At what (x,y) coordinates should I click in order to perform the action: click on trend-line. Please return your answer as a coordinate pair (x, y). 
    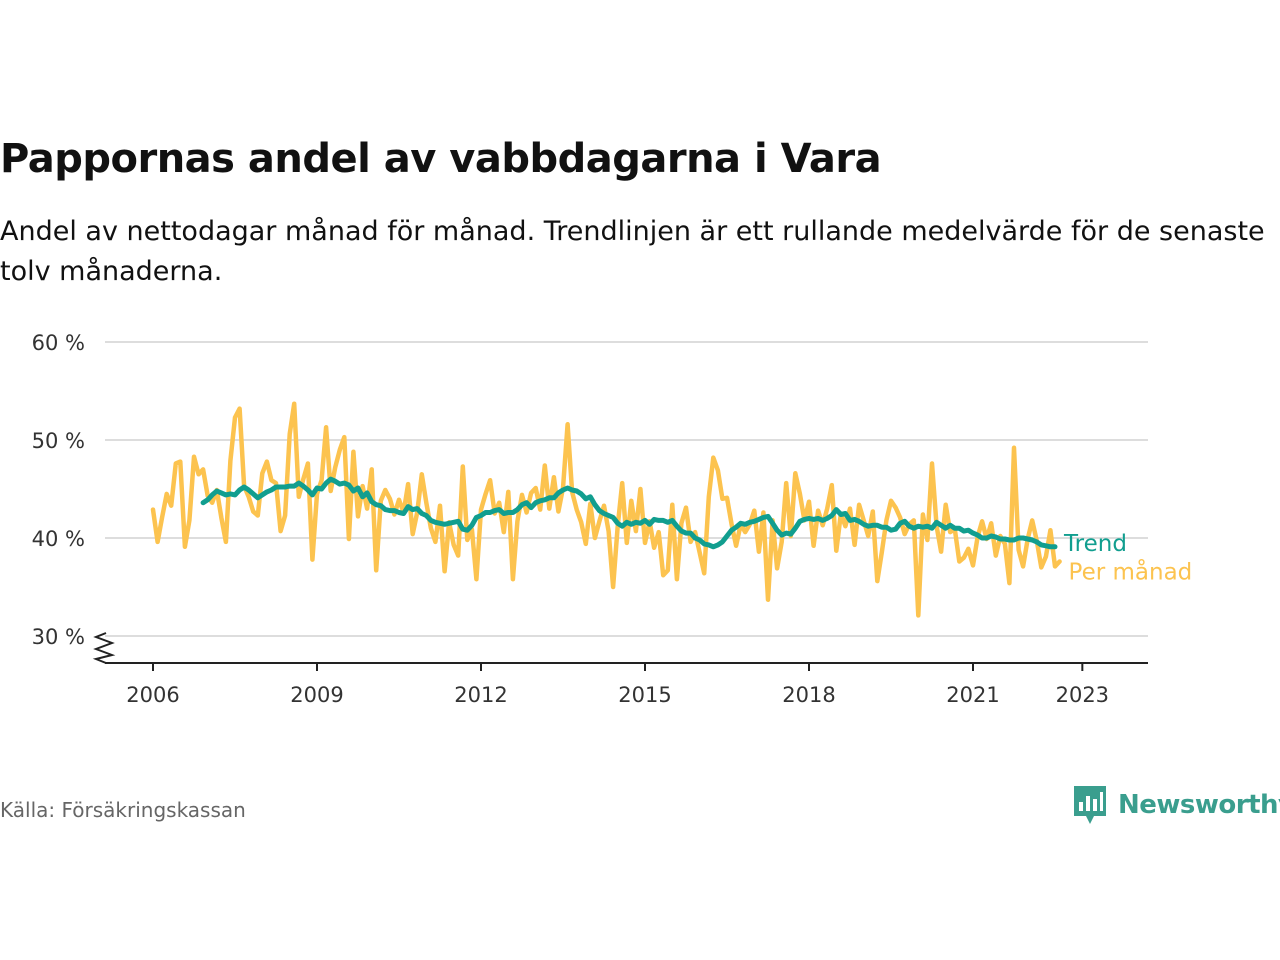
    Looking at the image, I should click on (629, 513).